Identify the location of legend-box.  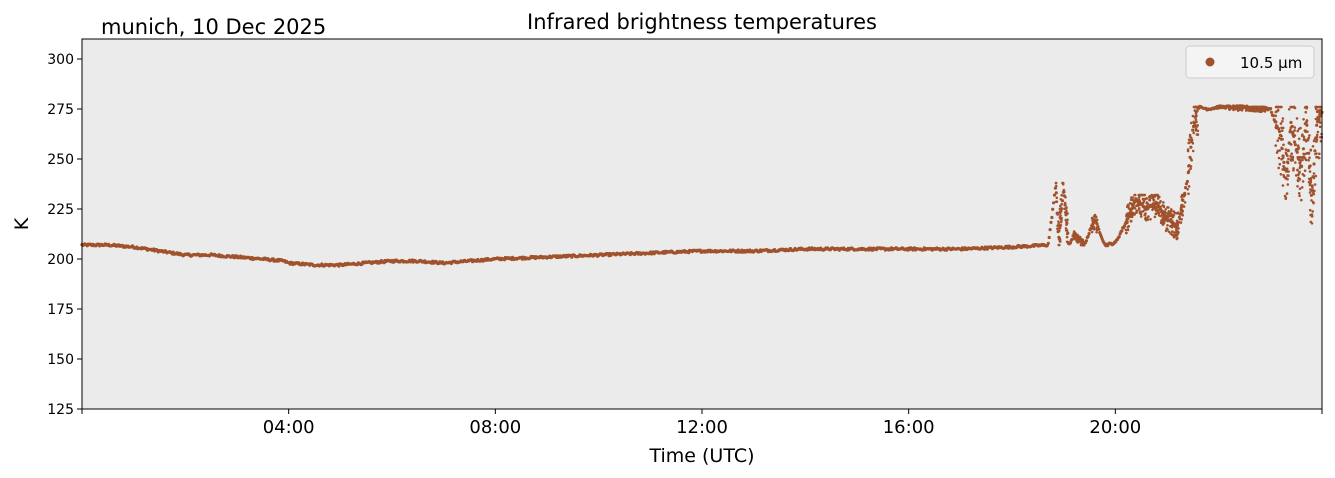
(1250, 62).